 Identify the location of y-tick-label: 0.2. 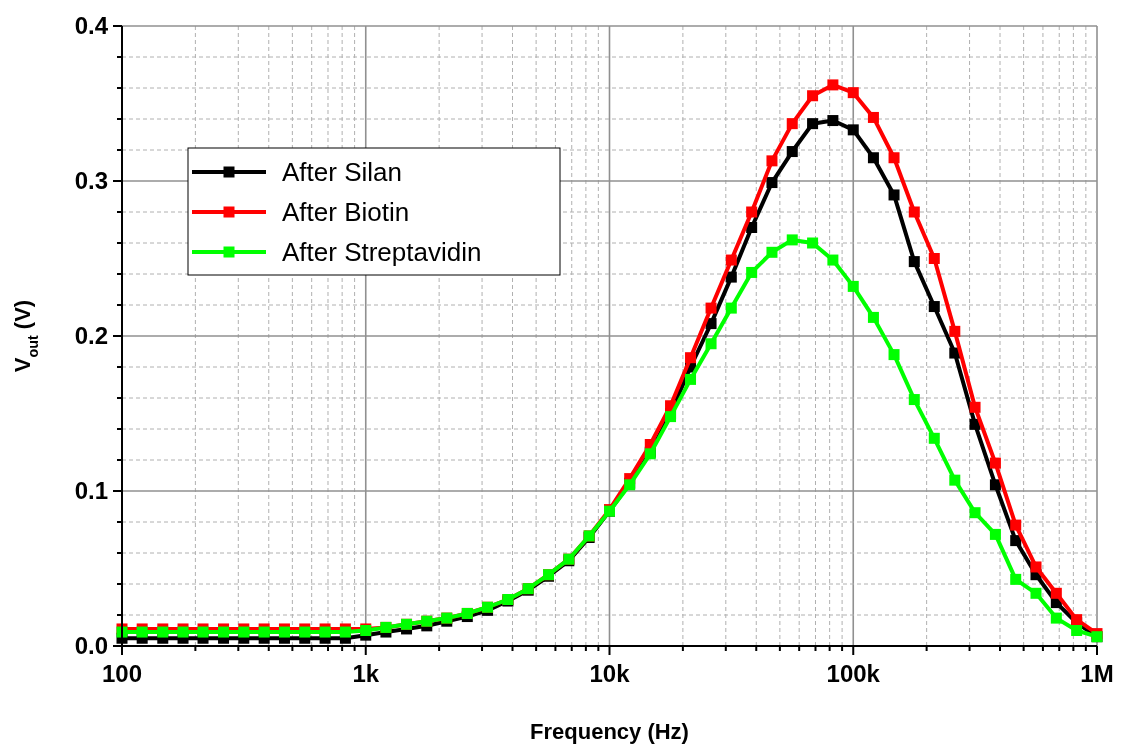
(91, 335).